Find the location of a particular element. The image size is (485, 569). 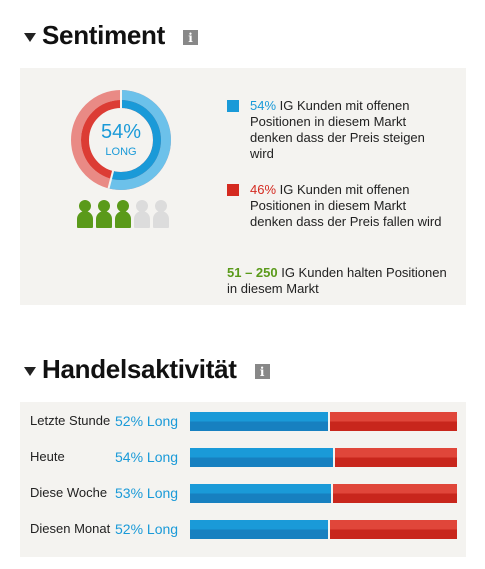

activity-row-label: Heute is located at coordinates (47, 456).